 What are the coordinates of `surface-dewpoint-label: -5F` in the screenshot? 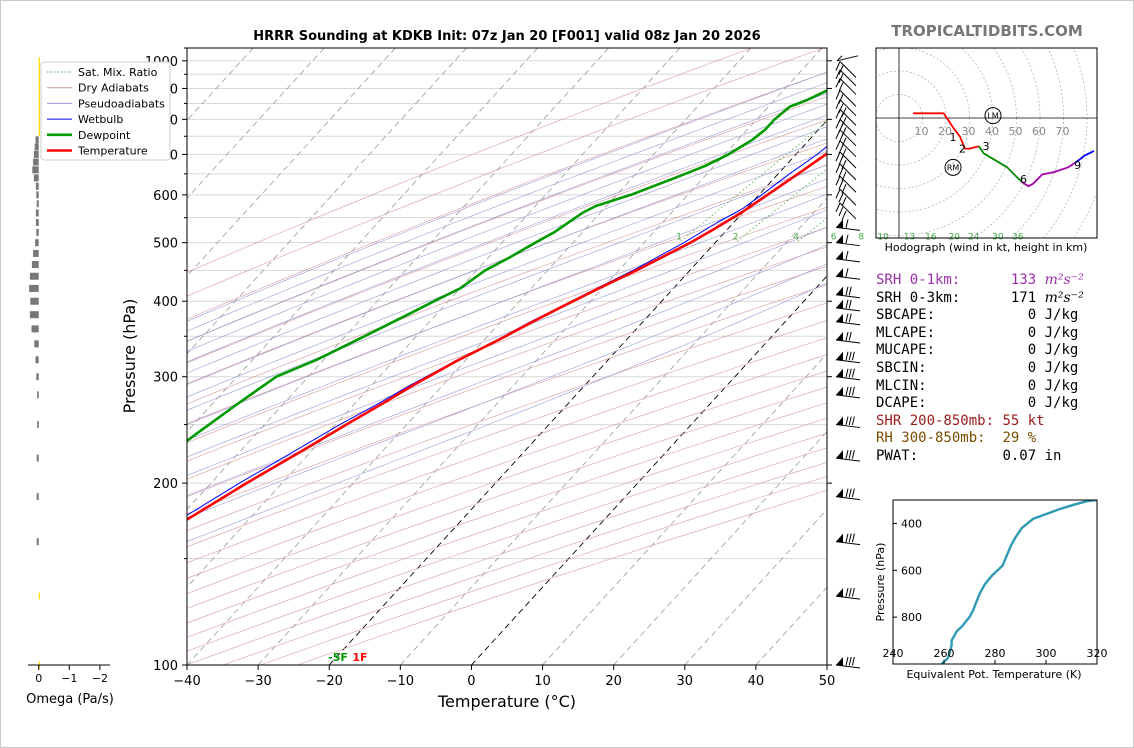 It's located at (338, 657).